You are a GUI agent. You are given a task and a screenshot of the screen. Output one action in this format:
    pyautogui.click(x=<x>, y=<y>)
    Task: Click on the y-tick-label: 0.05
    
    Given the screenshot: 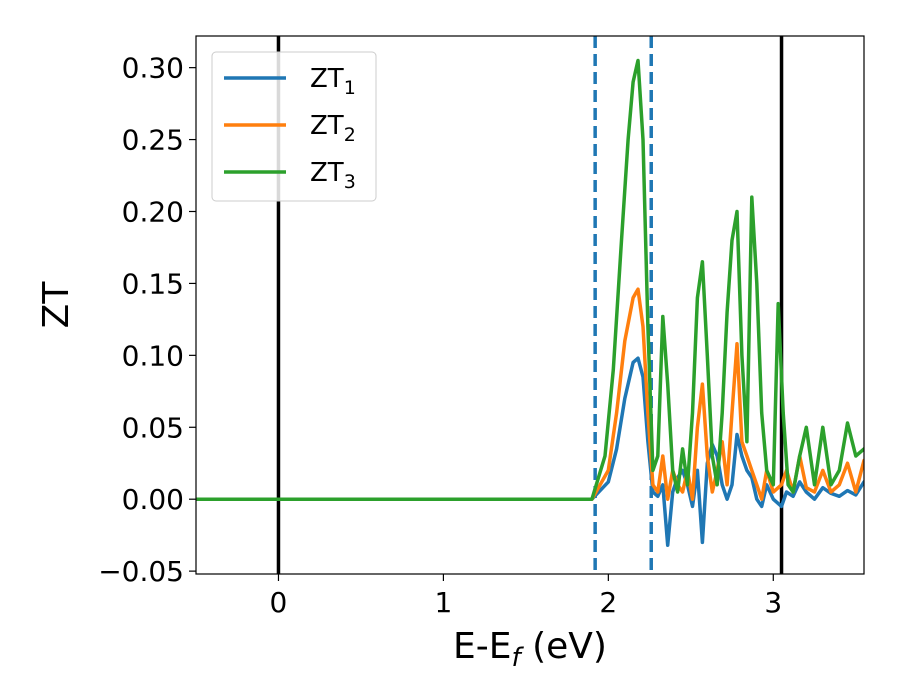 What is the action you would take?
    pyautogui.click(x=153, y=427)
    